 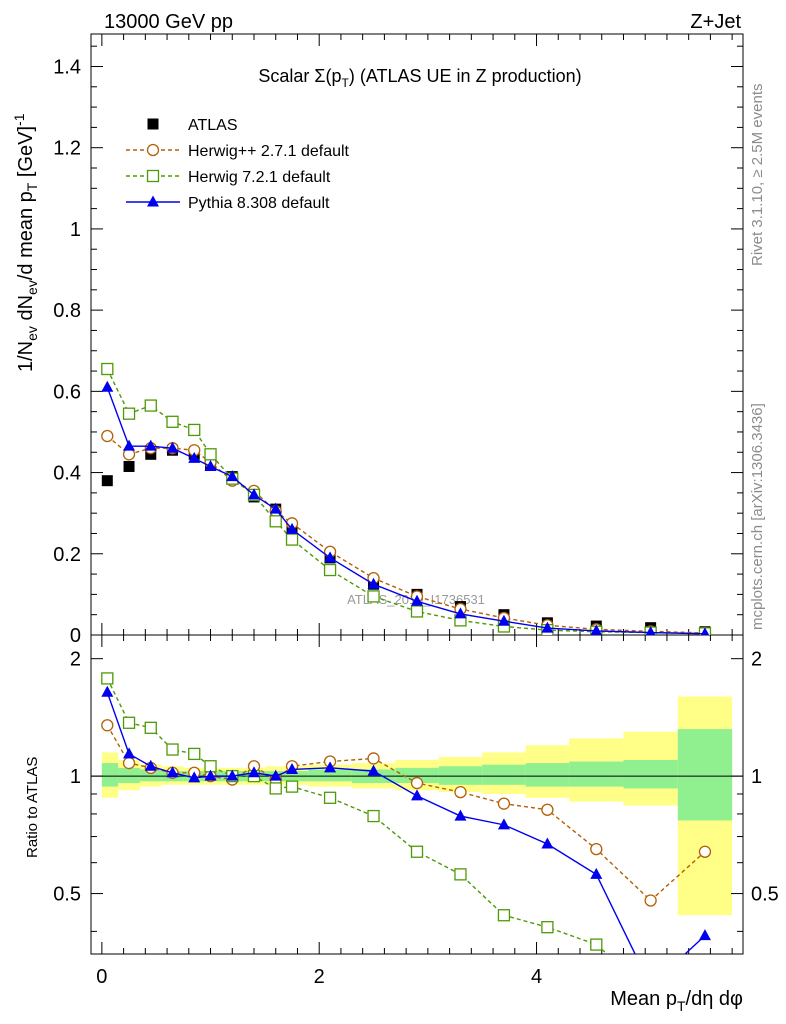 I want to click on legend-marker-atlas, so click(x=153, y=124).